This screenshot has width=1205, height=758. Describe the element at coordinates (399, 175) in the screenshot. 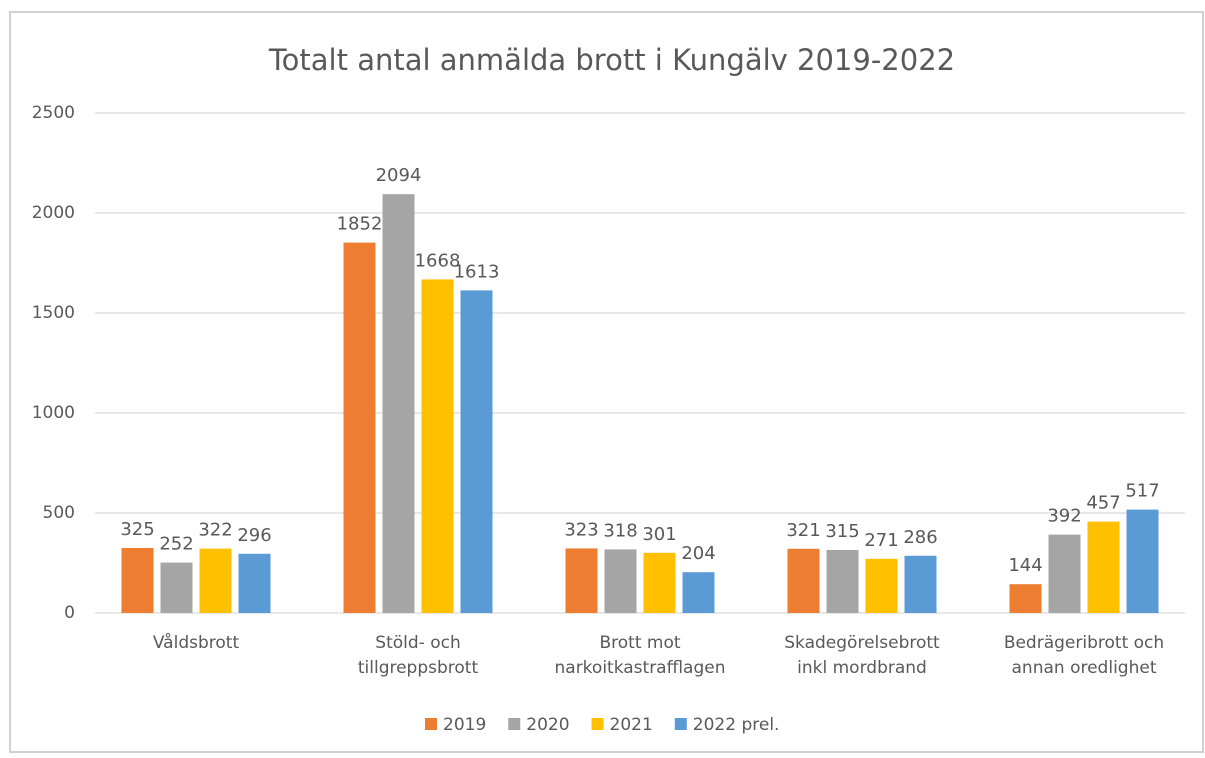

I see `data-label: 2094` at that location.